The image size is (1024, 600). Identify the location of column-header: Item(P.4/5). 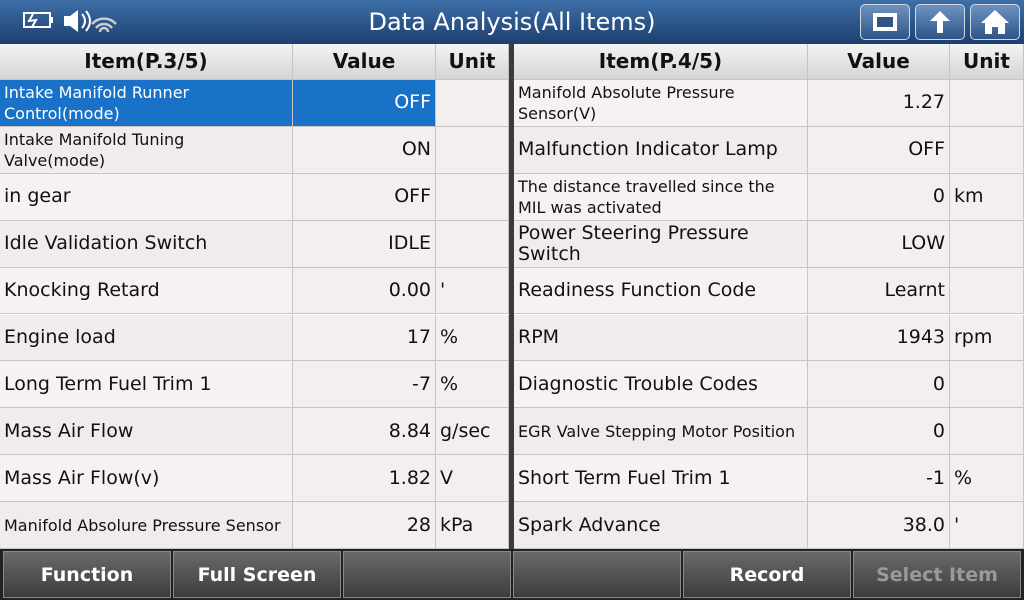
(661, 62).